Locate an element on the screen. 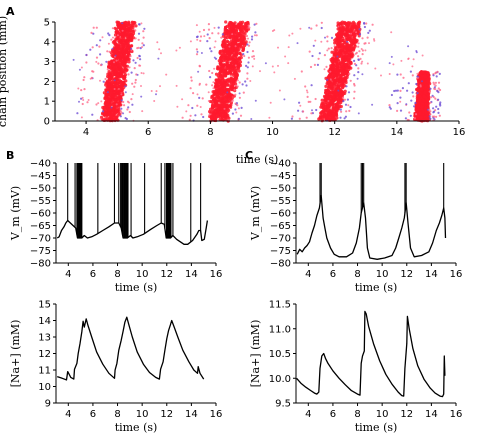 The width and height of the screenshot is (493, 438). panel-a-y-label: chain position (mm) is located at coordinates (4, 71).